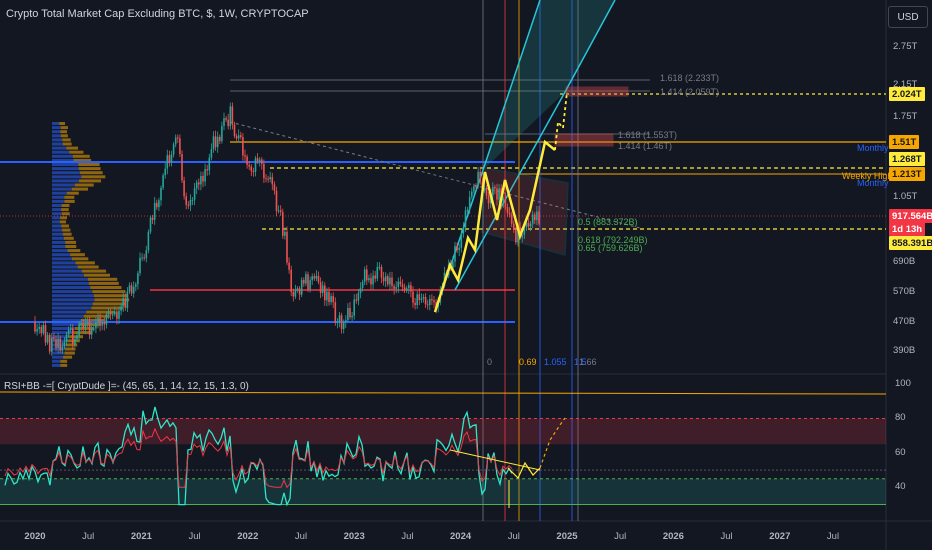  Describe the element at coordinates (910, 216) in the screenshot. I see `price-tag: 917.564B` at that location.